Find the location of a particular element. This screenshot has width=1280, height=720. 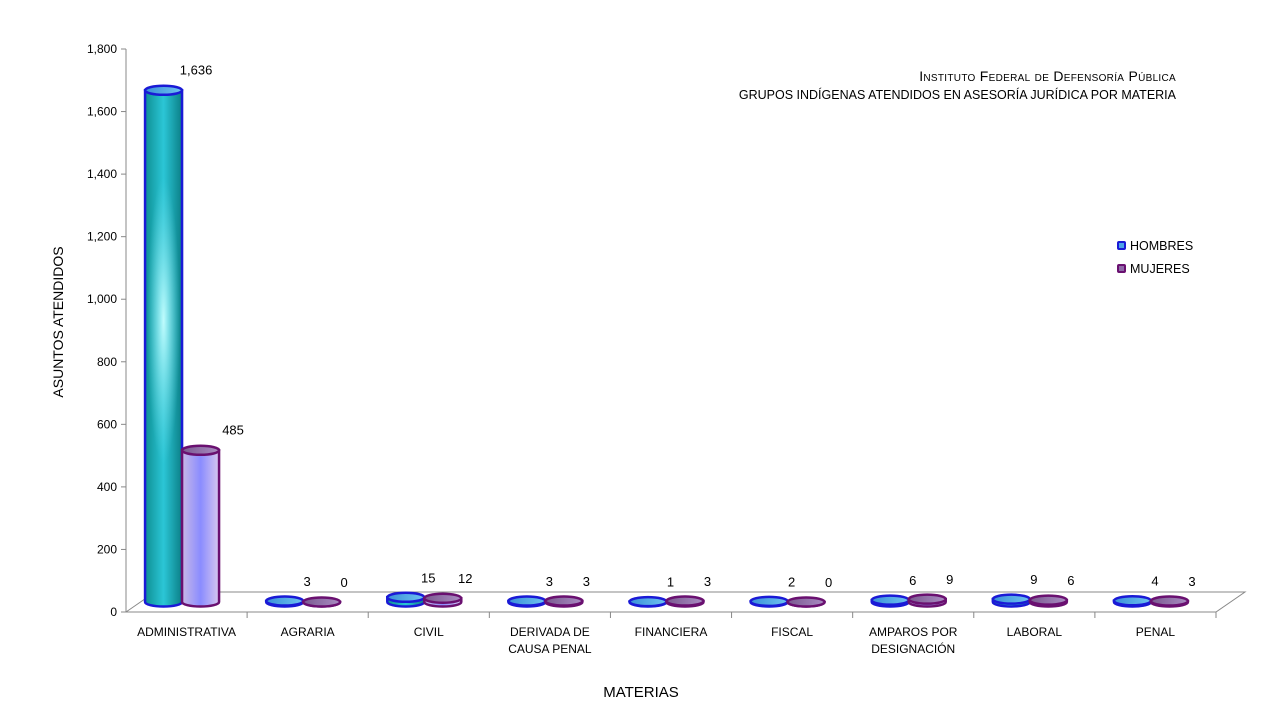

y-tick-label: 600 is located at coordinates (107, 424).